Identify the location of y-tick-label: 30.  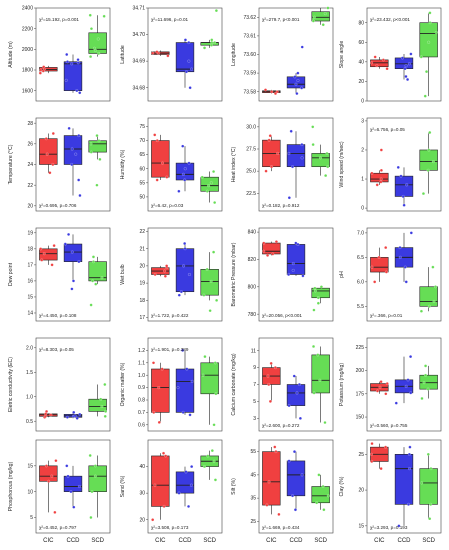
(142, 494).